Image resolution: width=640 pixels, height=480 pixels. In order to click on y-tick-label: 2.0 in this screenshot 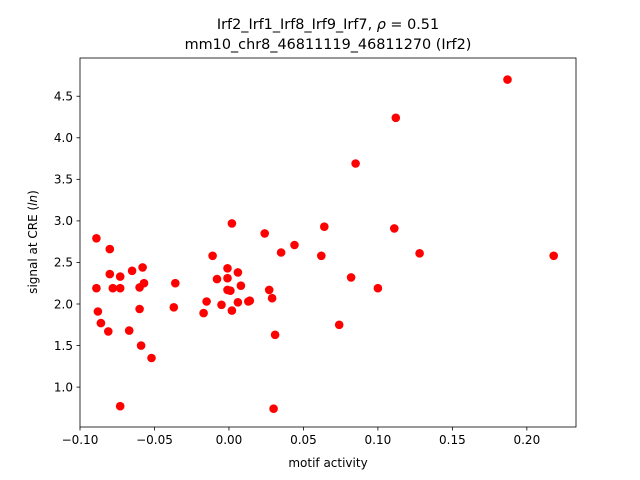, I will do `click(63, 304)`.